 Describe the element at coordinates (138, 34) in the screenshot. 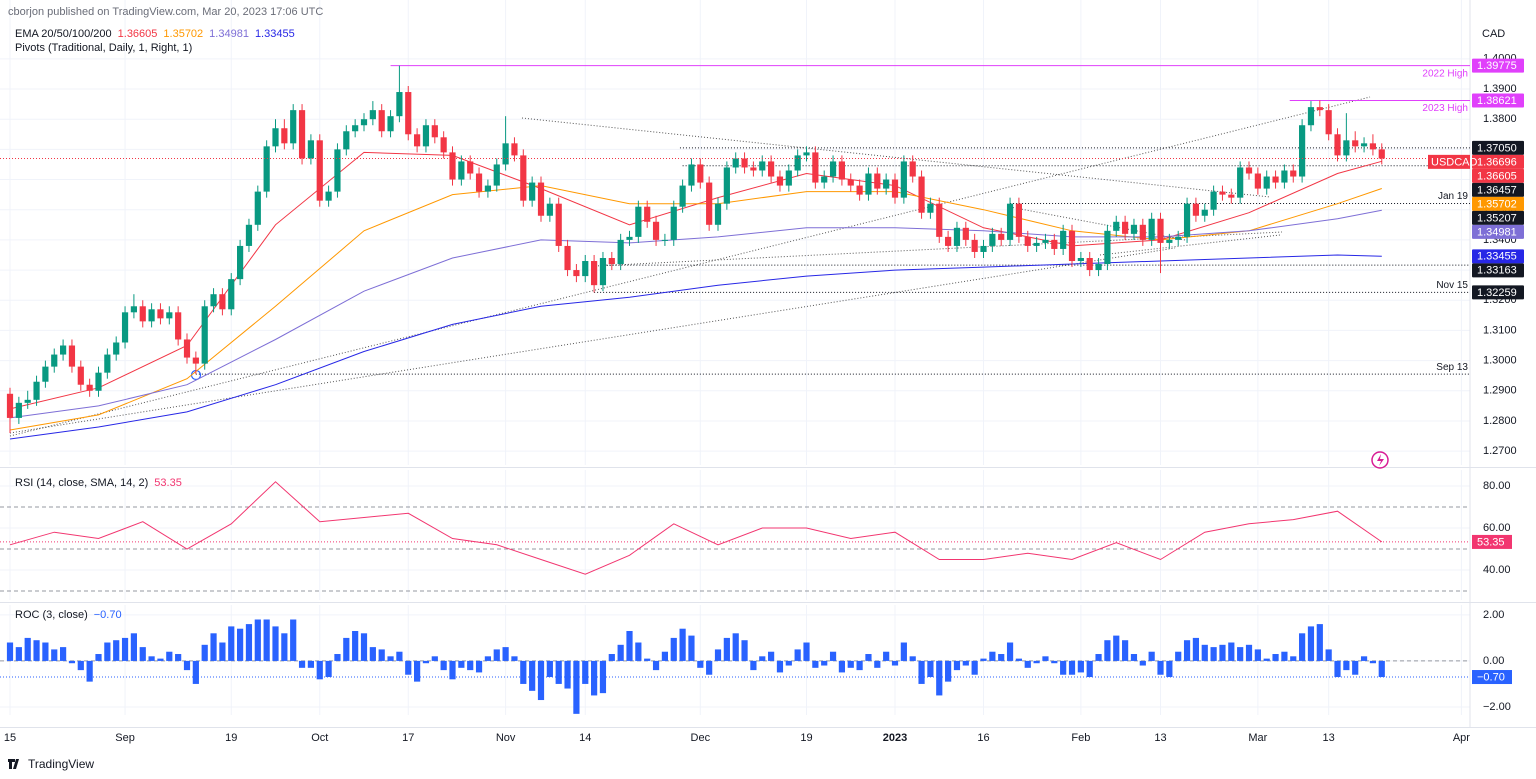

I see `ema-legend-value: 1.36605` at that location.